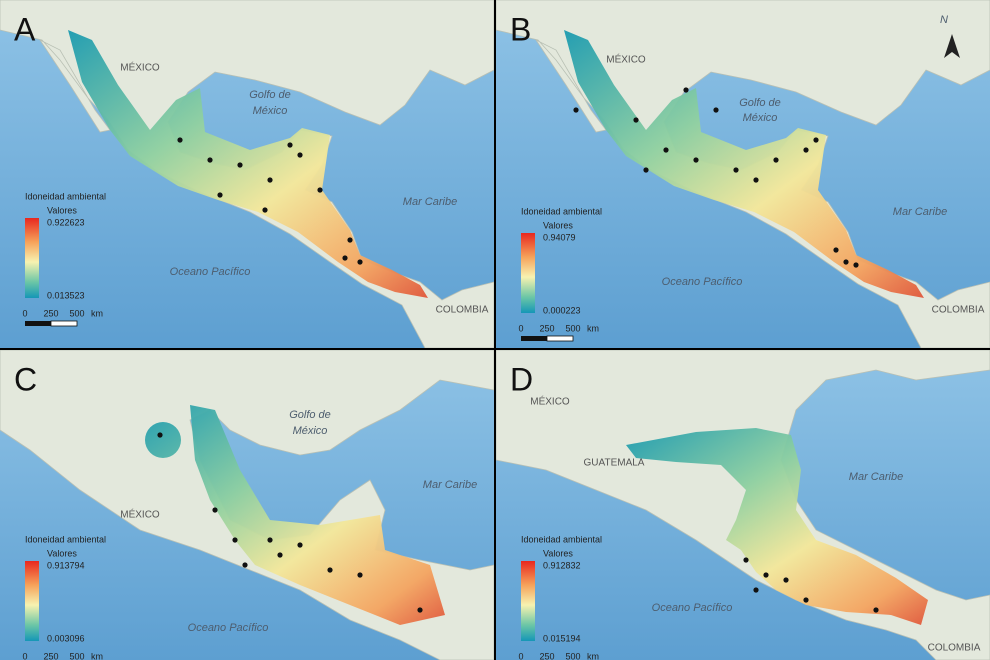 The width and height of the screenshot is (990, 660). I want to click on legend-max: 0.912832, so click(562, 565).